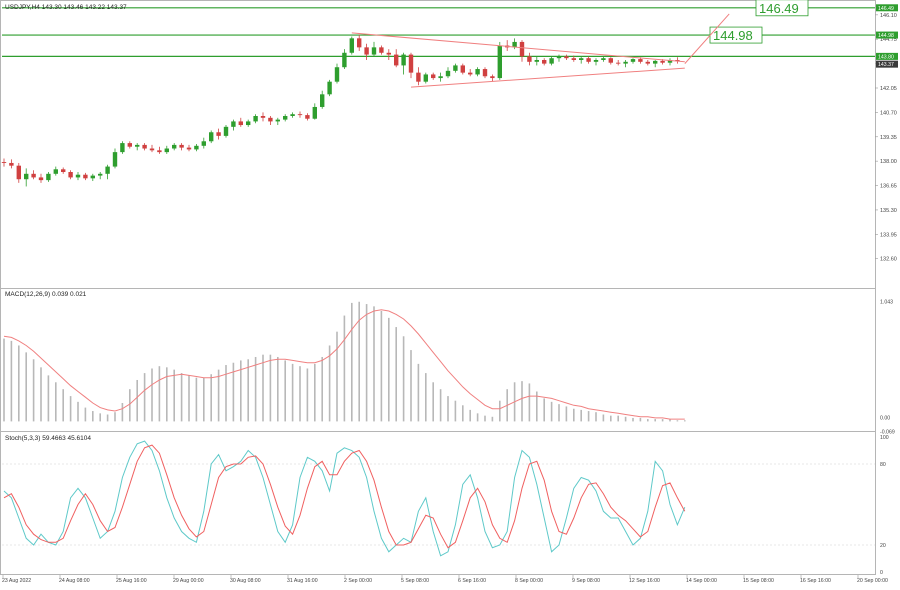  What do you see at coordinates (888, 40) in the screenshot?
I see `price-tick-label: 144.75` at bounding box center [888, 40].